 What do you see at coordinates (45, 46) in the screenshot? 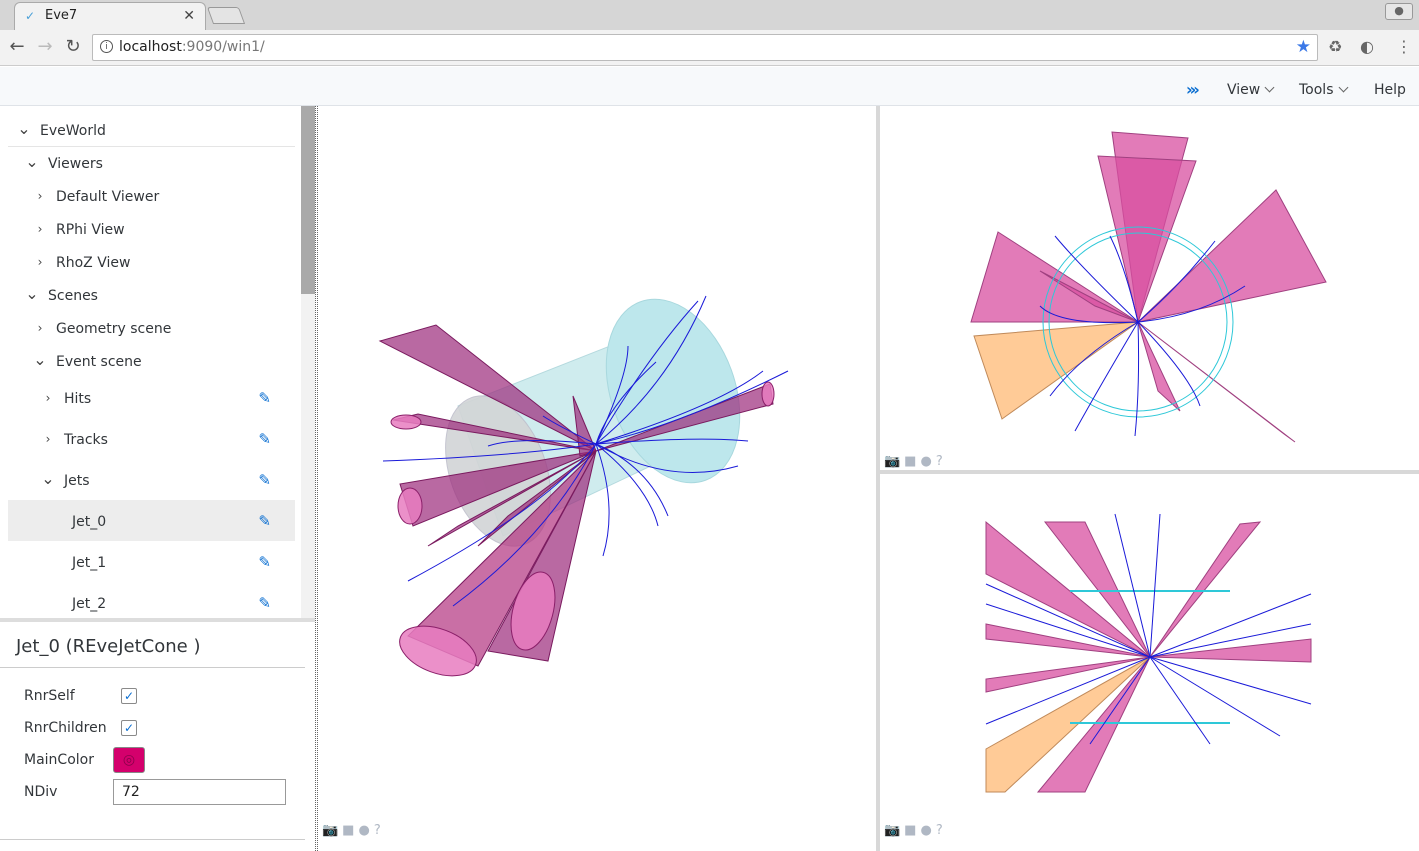
I see `forward-icon: →` at bounding box center [45, 46].